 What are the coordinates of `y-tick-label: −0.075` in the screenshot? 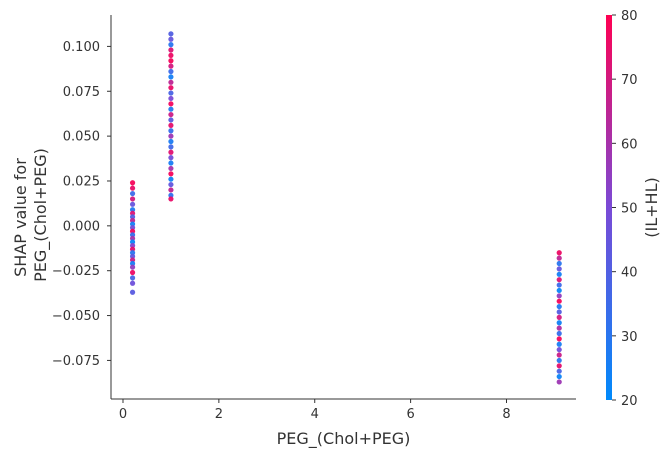 It's located at (76, 361).